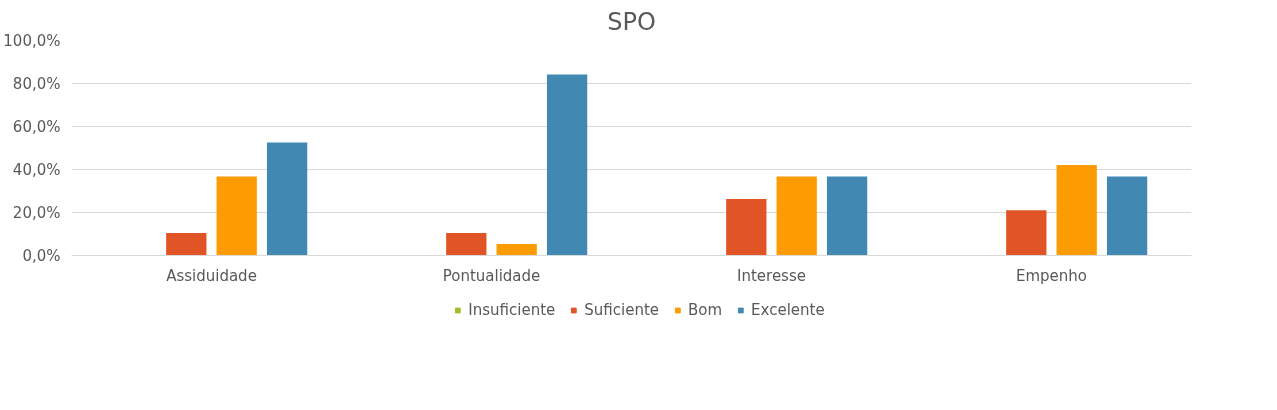 This screenshot has width=1277, height=410. I want to click on legend-label: Excelente, so click(788, 309).